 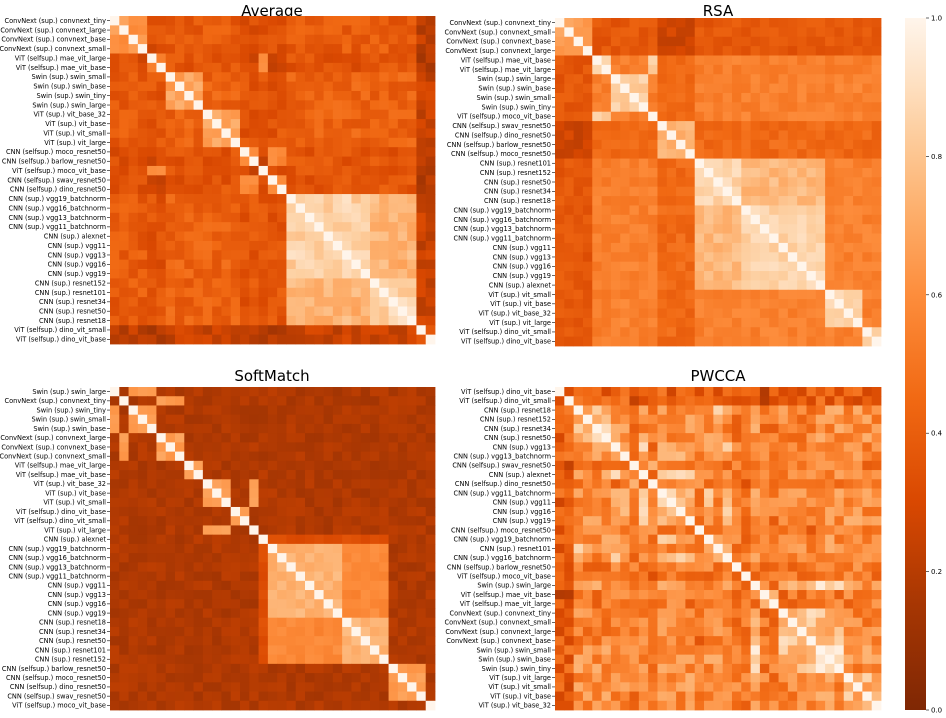 I want to click on row-label: Swin (sup.) swin_base, so click(x=69, y=429).